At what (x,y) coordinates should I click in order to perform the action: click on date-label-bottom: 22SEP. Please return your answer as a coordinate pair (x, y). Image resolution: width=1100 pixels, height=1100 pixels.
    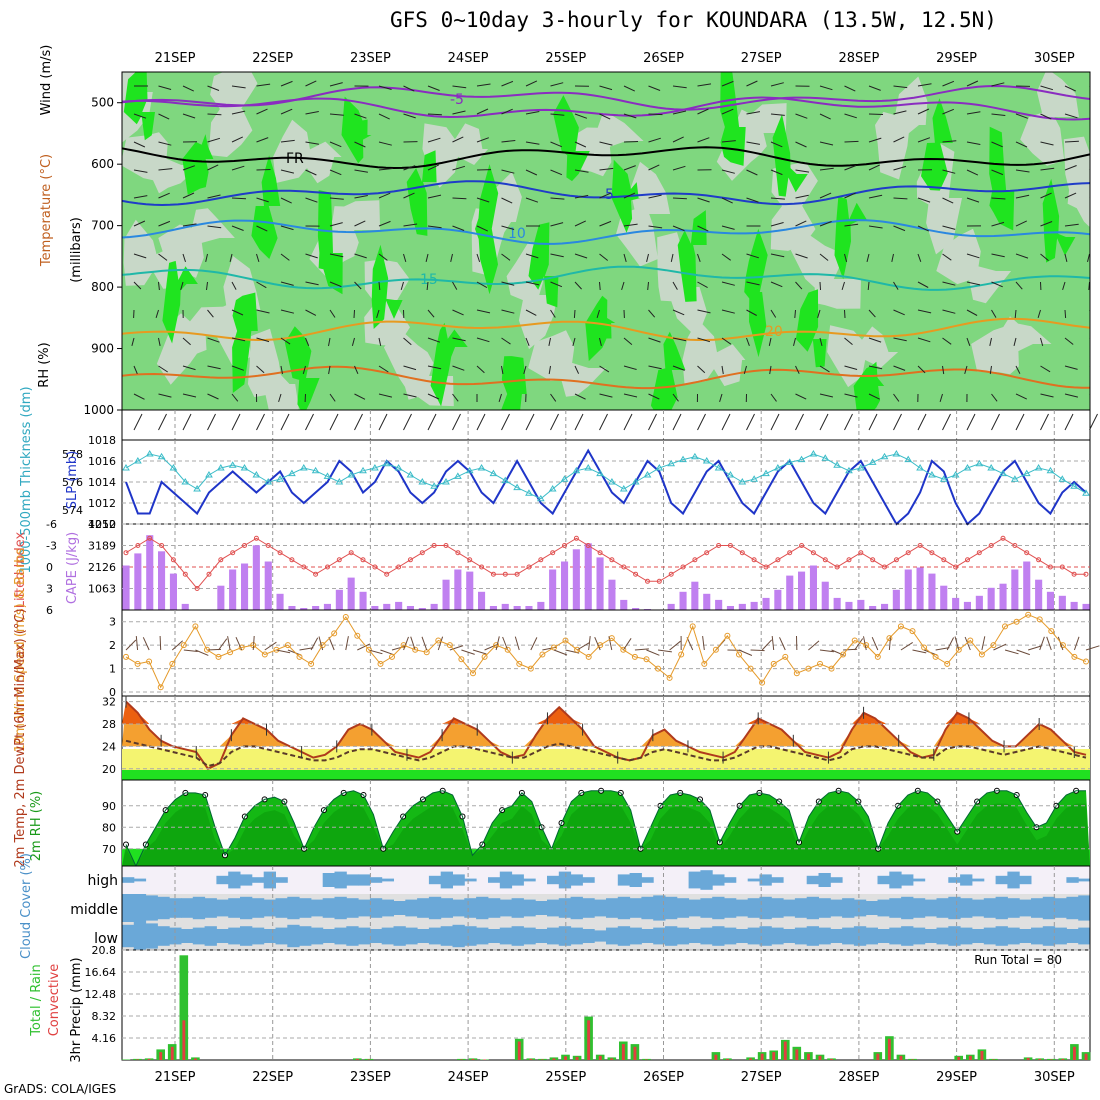
    Looking at the image, I should click on (272, 1077).